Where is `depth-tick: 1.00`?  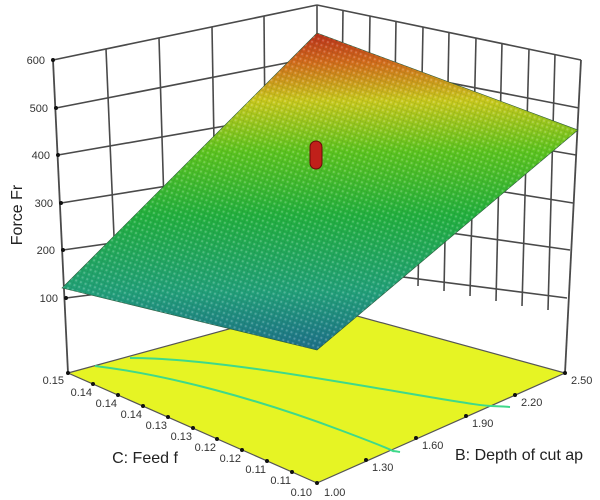
depth-tick: 1.00 is located at coordinates (334, 493).